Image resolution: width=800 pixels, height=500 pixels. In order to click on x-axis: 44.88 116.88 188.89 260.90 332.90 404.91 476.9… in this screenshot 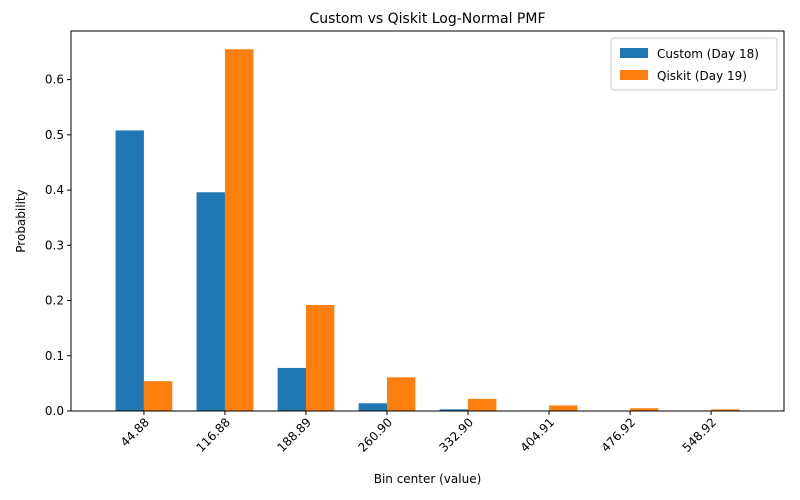, I will do `click(418, 433)`.